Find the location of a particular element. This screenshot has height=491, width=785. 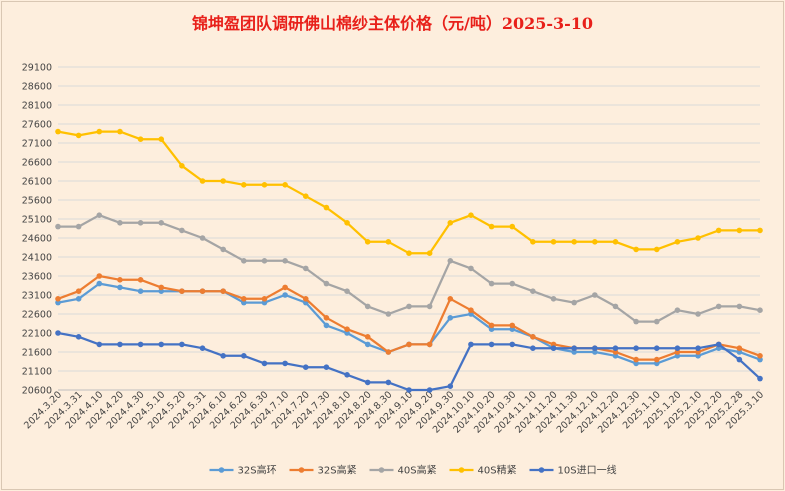

y-tick-label: 24600 is located at coordinates (37, 239).